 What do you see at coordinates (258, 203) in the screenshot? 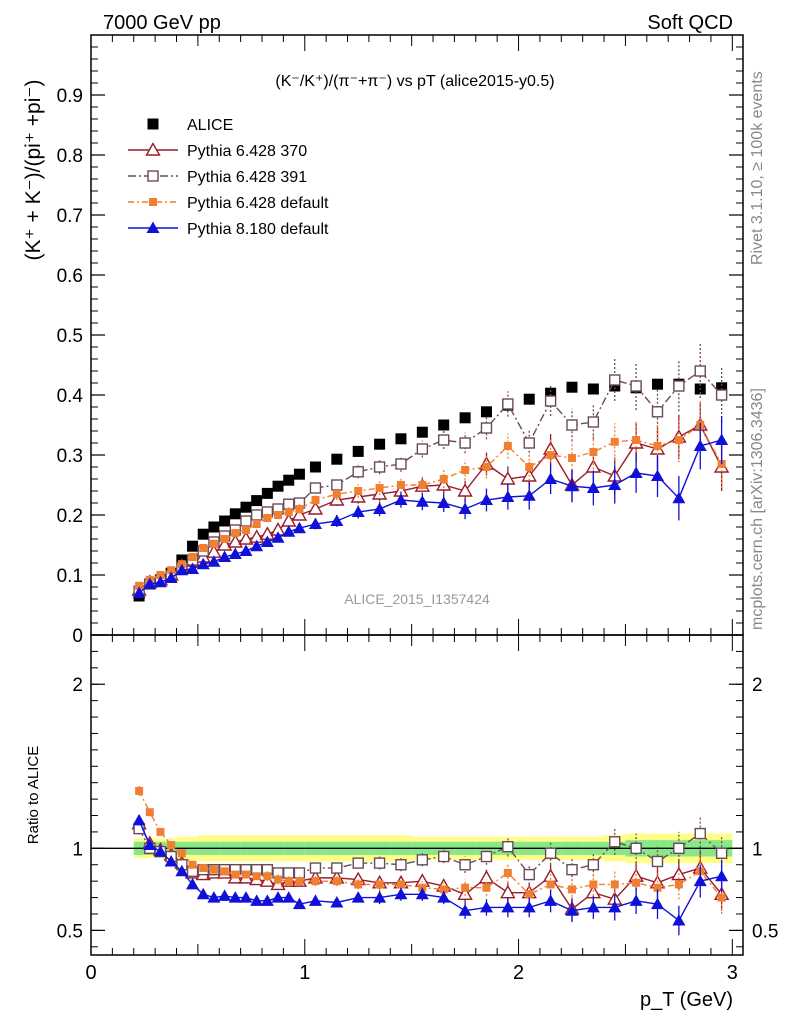
I see `legend-label: Pythia 6.428 default` at bounding box center [258, 203].